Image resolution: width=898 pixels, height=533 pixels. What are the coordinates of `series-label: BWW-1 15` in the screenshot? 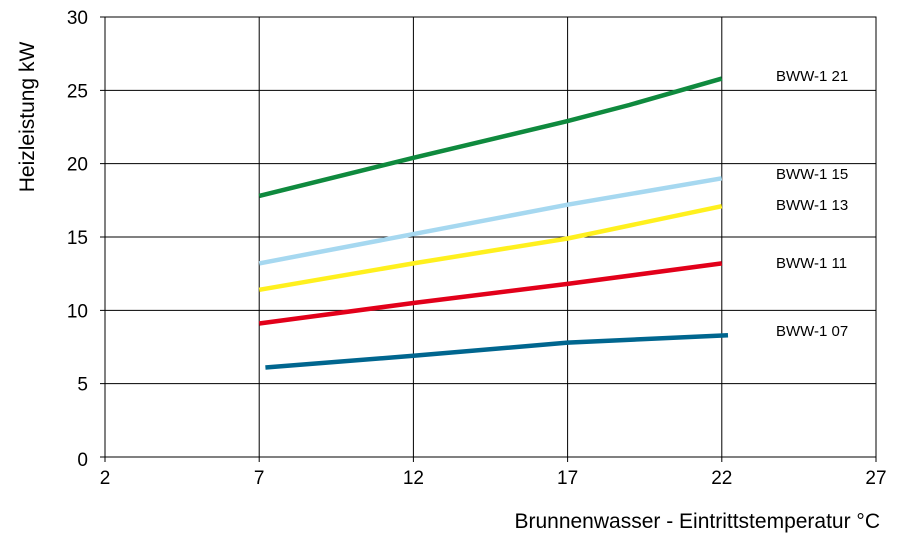 It's located at (812, 174).